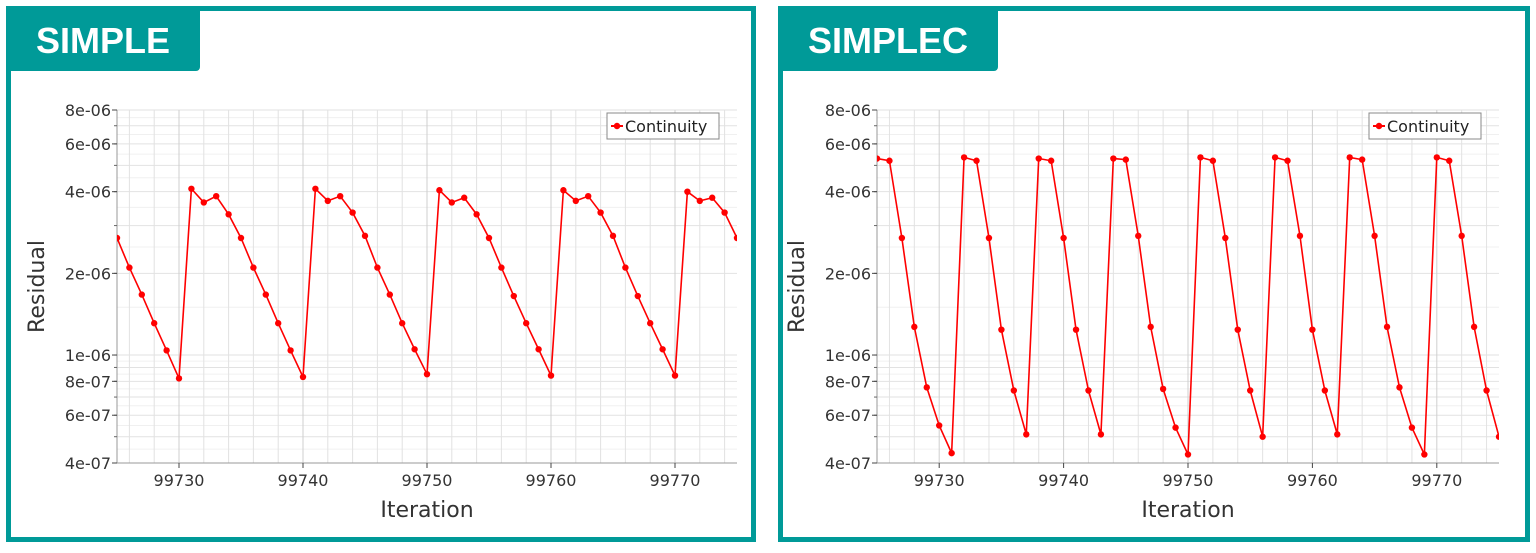  What do you see at coordinates (617, 126) in the screenshot?
I see `legend-marker` at bounding box center [617, 126].